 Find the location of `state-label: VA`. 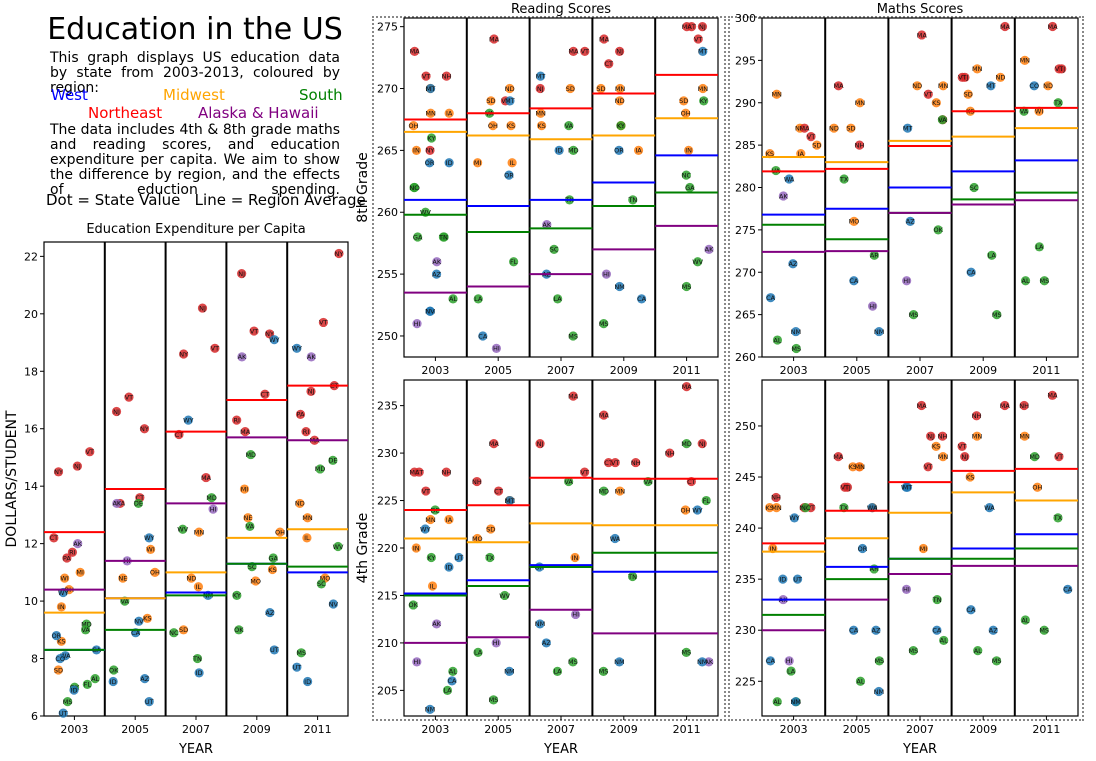

state-label: VA is located at coordinates (648, 482).